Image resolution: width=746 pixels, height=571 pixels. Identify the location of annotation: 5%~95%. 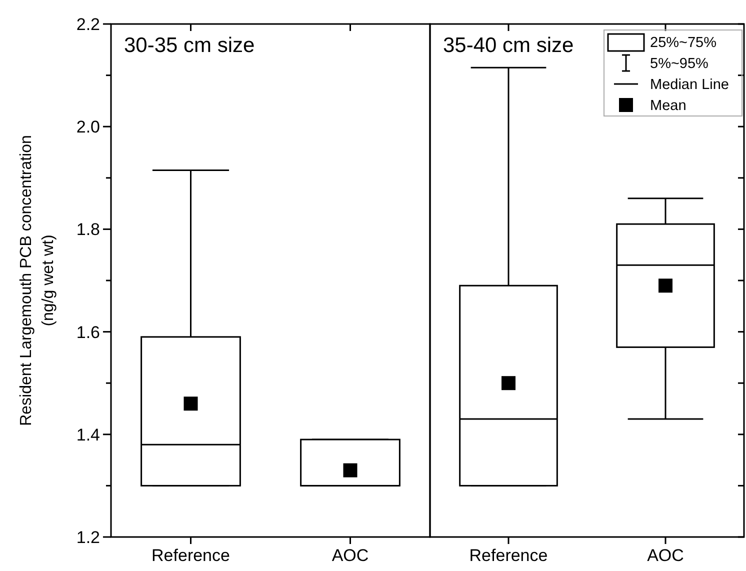
(679, 64).